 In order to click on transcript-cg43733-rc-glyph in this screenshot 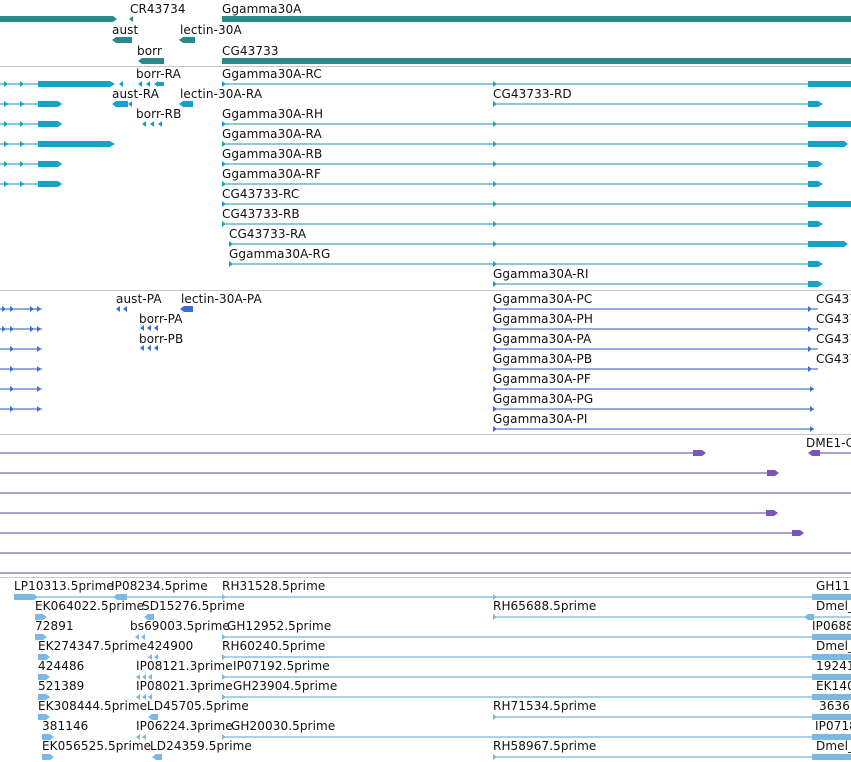, I will do `click(536, 204)`.